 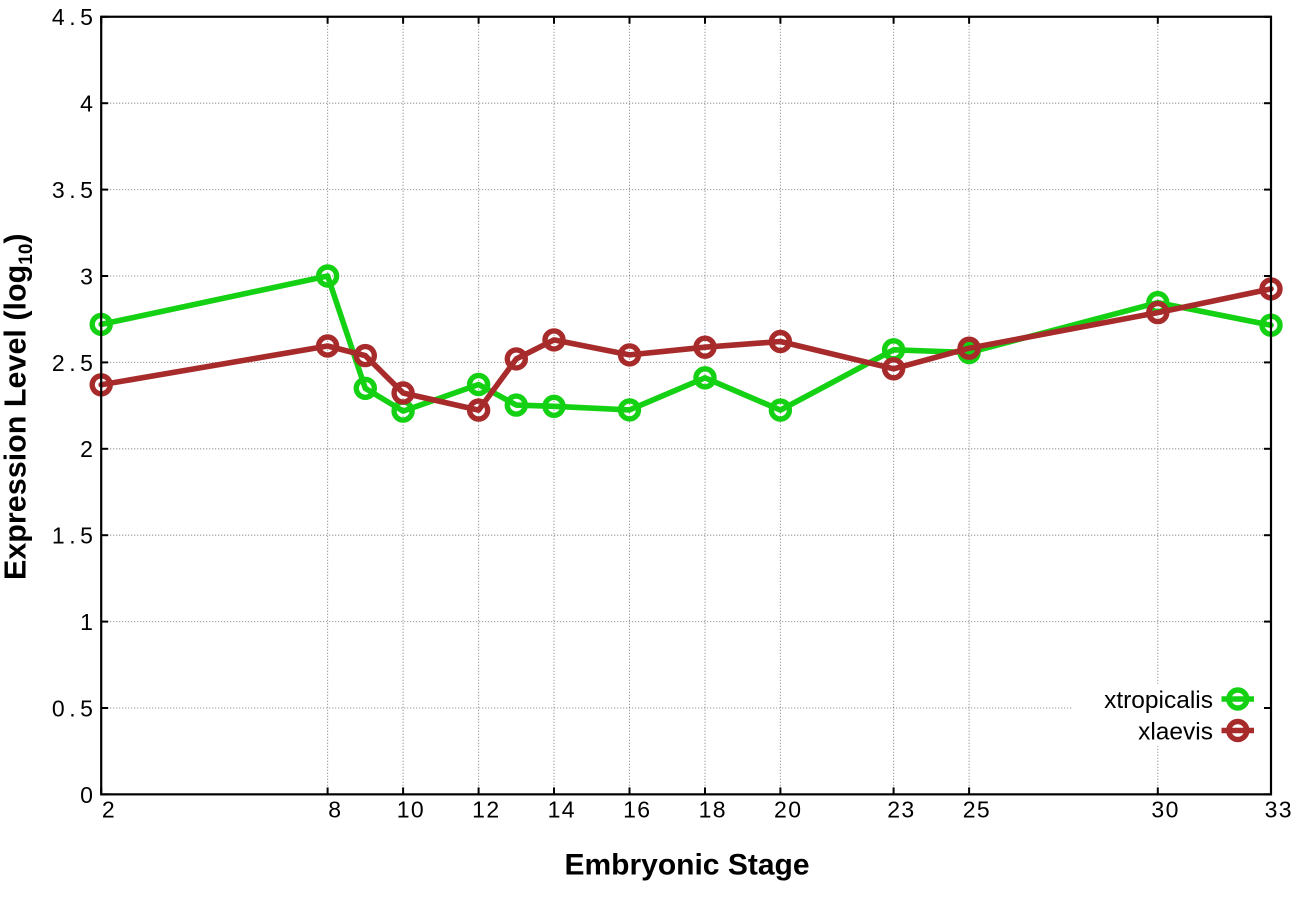 What do you see at coordinates (643, 810) in the screenshot?
I see `svg-text: 6` at bounding box center [643, 810].